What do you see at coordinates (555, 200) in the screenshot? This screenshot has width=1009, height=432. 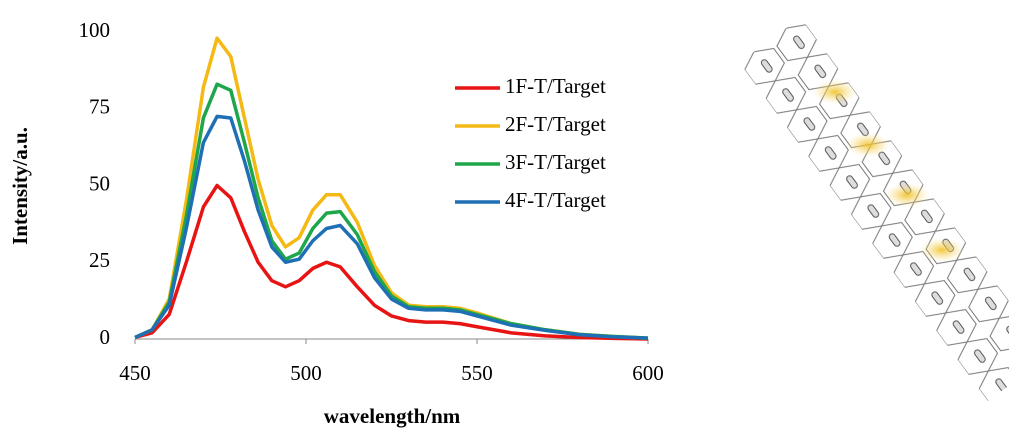 I see `legend-label: 4F-T/Target` at bounding box center [555, 200].